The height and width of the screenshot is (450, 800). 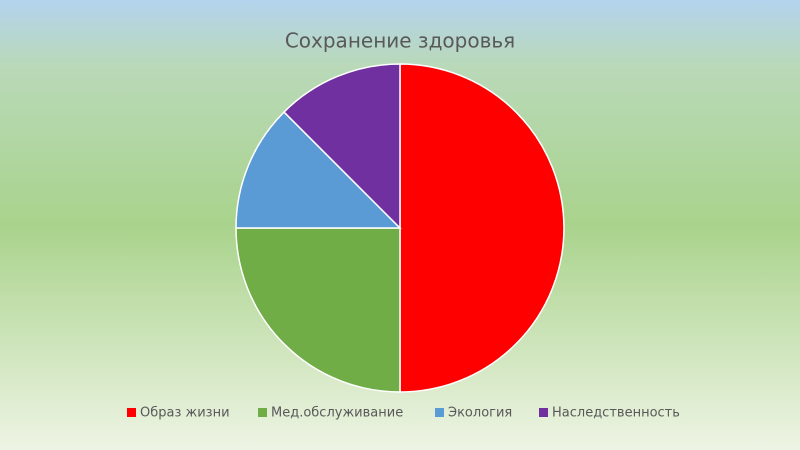 I want to click on legend-label: Наследственность, so click(x=616, y=413).